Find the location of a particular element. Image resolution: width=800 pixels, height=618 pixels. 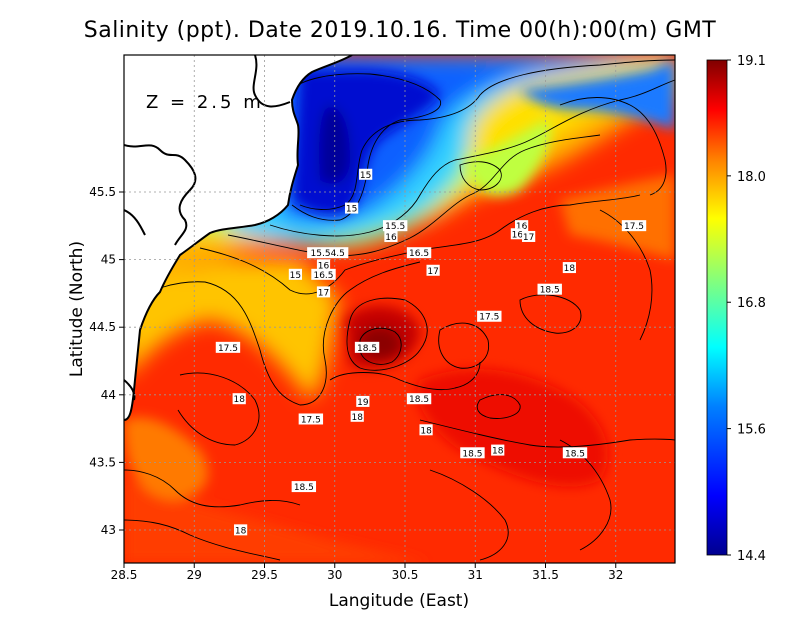

depth-label: Z = 2.5 m is located at coordinates (205, 102).